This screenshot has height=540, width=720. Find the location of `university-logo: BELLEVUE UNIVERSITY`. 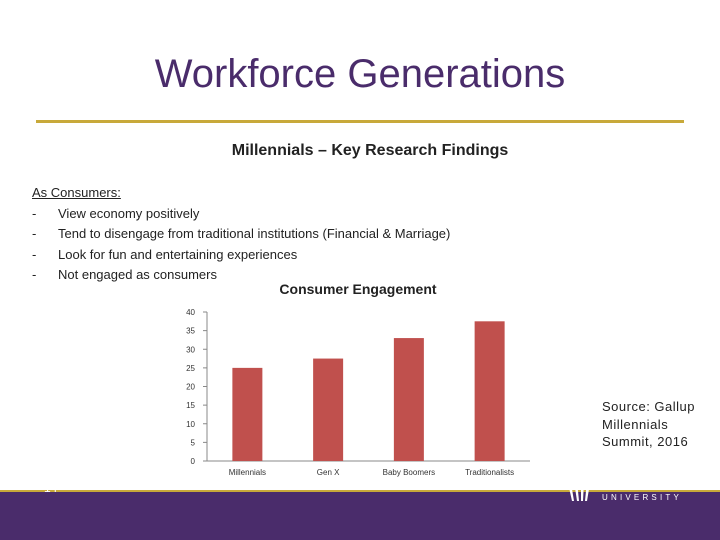

university-logo: BELLEVUE UNIVERSITY is located at coordinates (634, 489).